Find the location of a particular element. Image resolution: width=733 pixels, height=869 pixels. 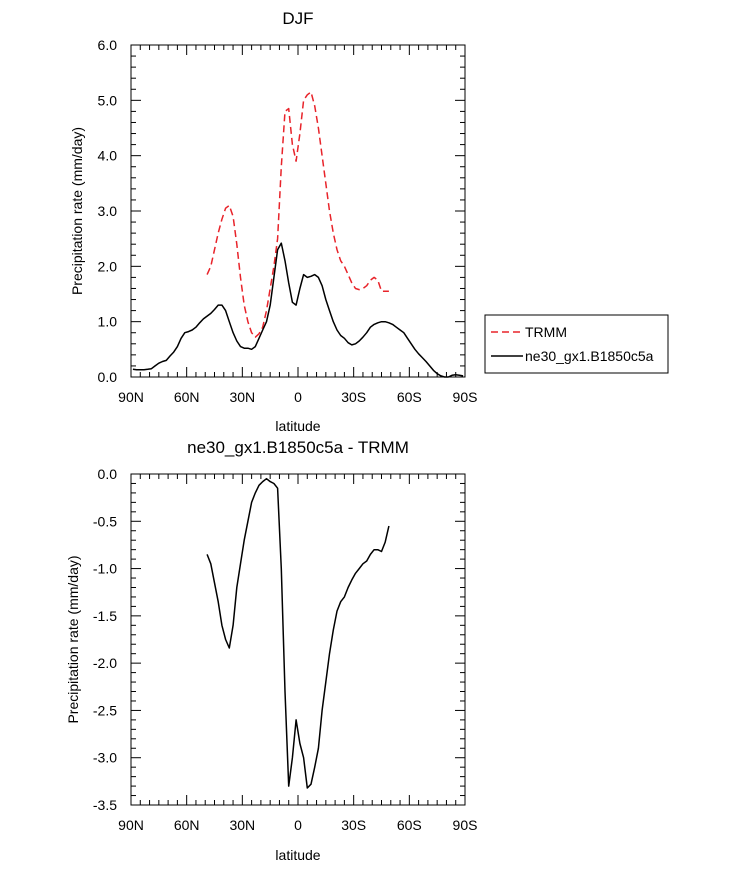

y-tick-label: 2.0 is located at coordinates (108, 266).